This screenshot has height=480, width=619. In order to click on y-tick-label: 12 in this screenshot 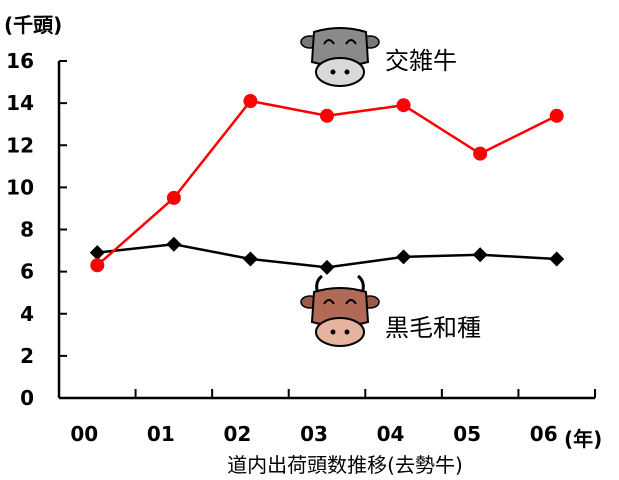, I will do `click(20, 145)`.